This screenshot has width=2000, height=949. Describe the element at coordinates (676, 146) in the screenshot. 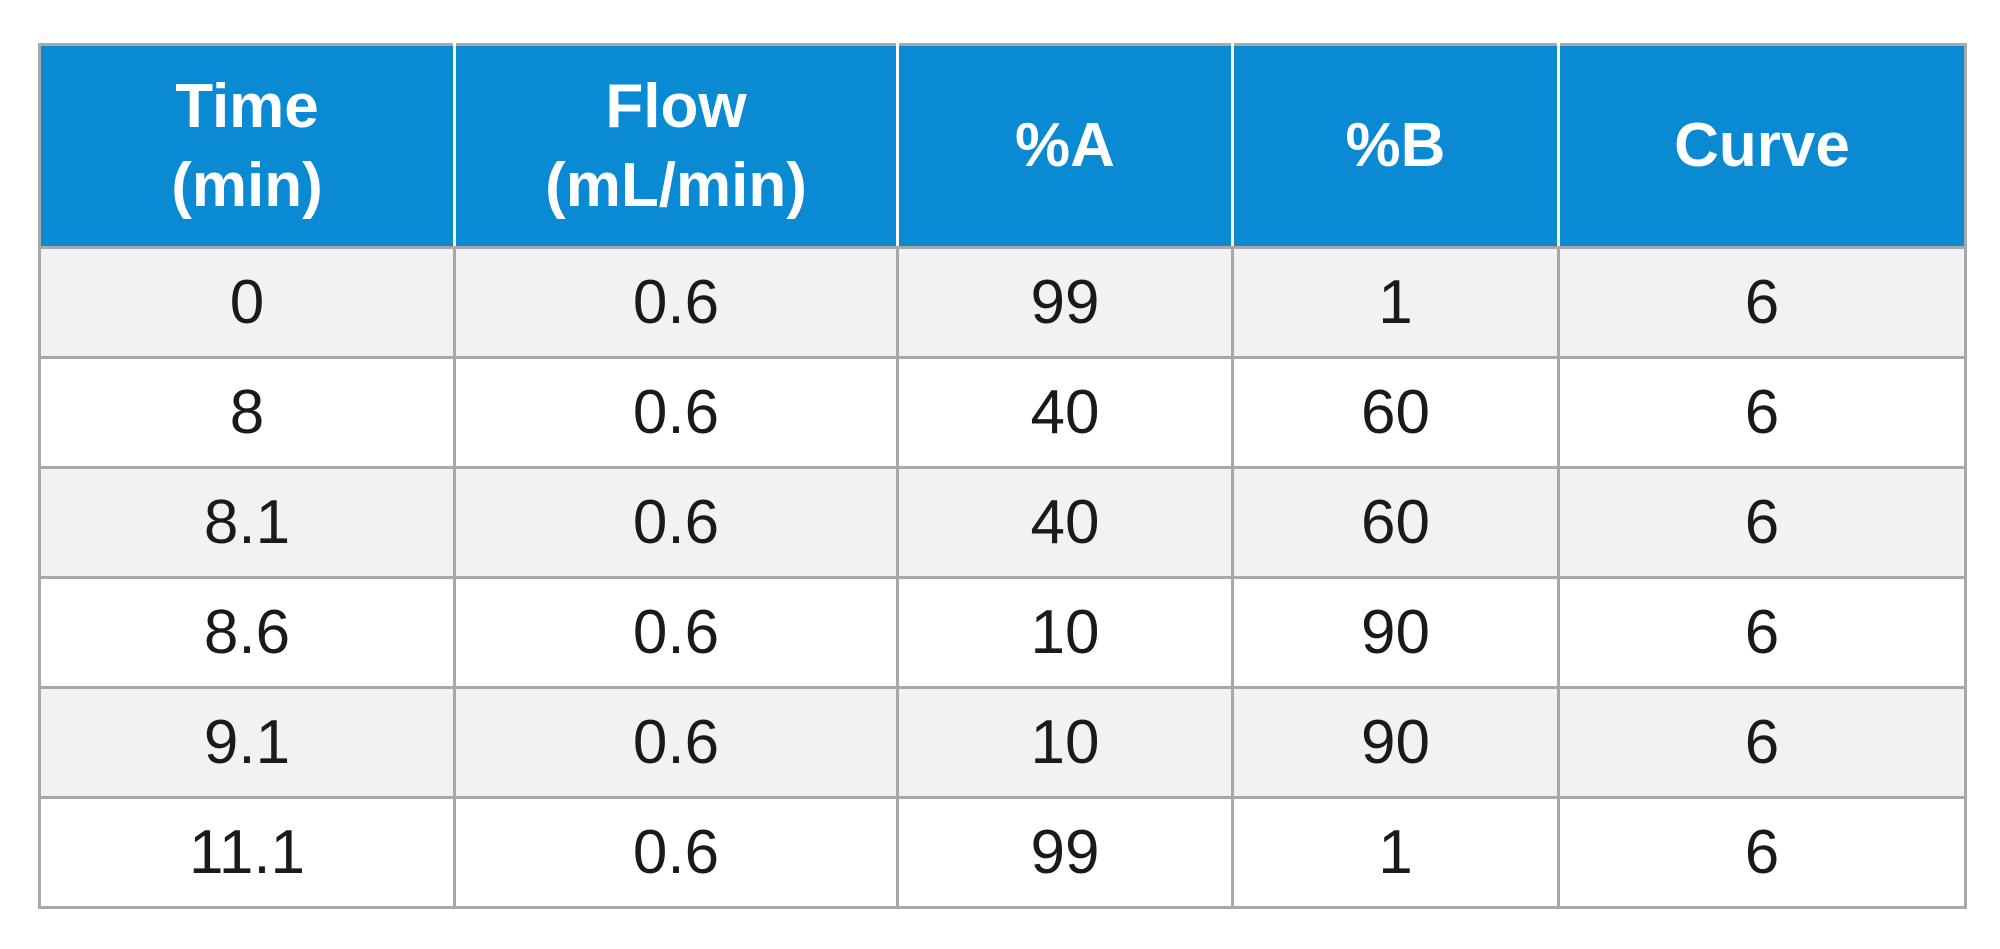

I see `column-header-flow: Flow (mL/min)` at that location.